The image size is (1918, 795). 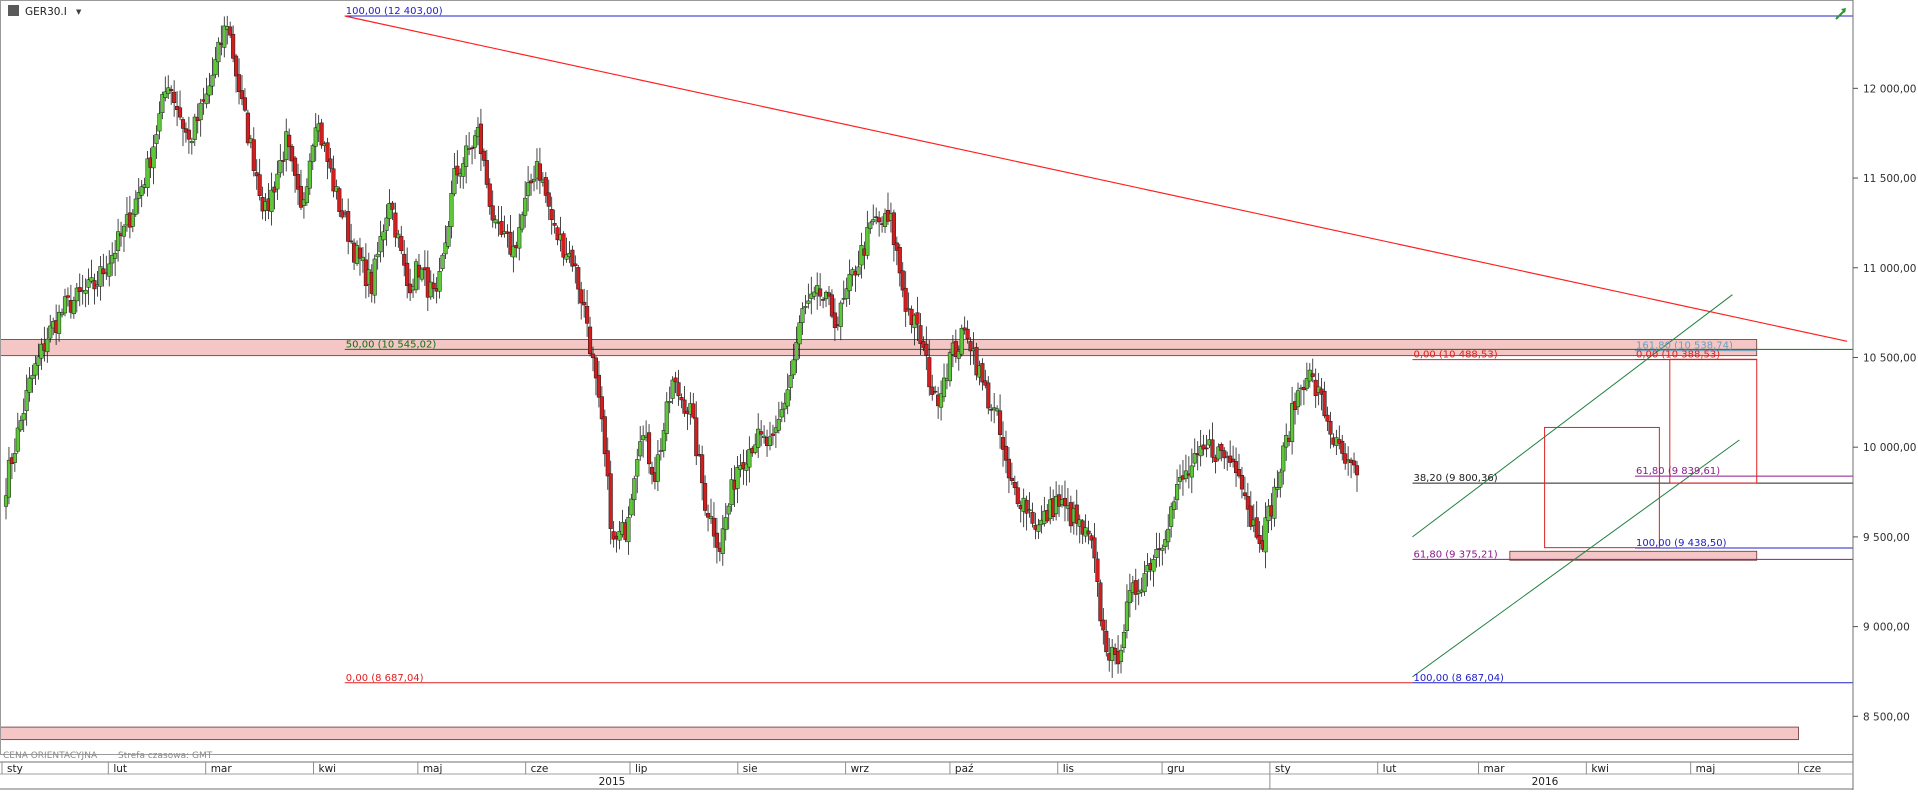 I want to click on price-type-label: CENA ORIENTACYJNA, so click(x=50, y=756).